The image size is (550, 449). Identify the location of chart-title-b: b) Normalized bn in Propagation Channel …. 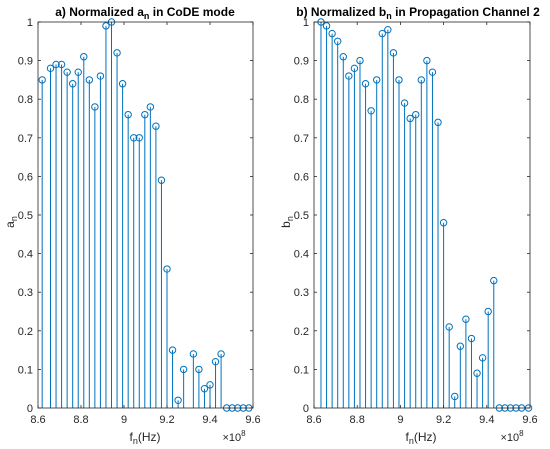
(418, 13).